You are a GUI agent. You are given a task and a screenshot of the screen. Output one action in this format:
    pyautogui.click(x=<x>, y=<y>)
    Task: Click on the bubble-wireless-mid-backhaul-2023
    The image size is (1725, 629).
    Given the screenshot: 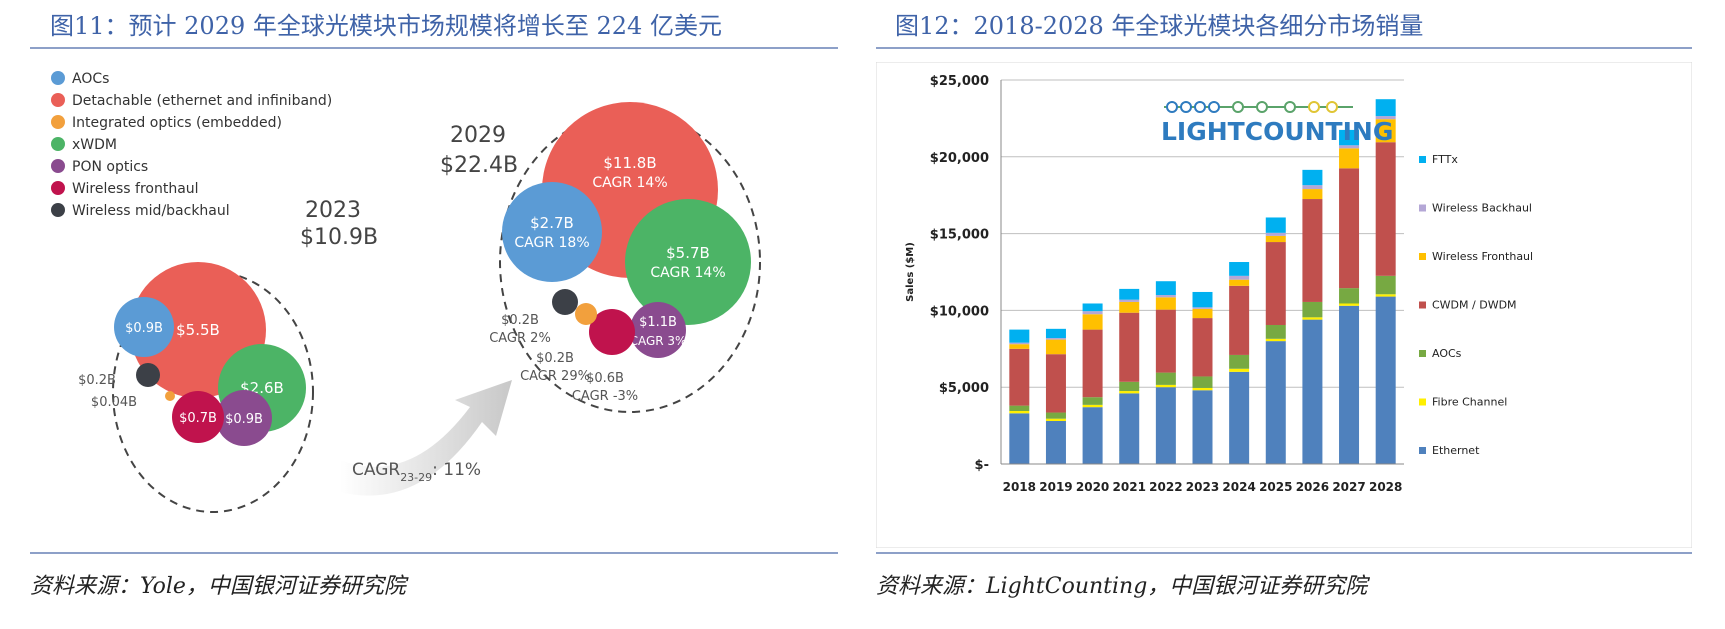 What is the action you would take?
    pyautogui.click(x=148, y=375)
    